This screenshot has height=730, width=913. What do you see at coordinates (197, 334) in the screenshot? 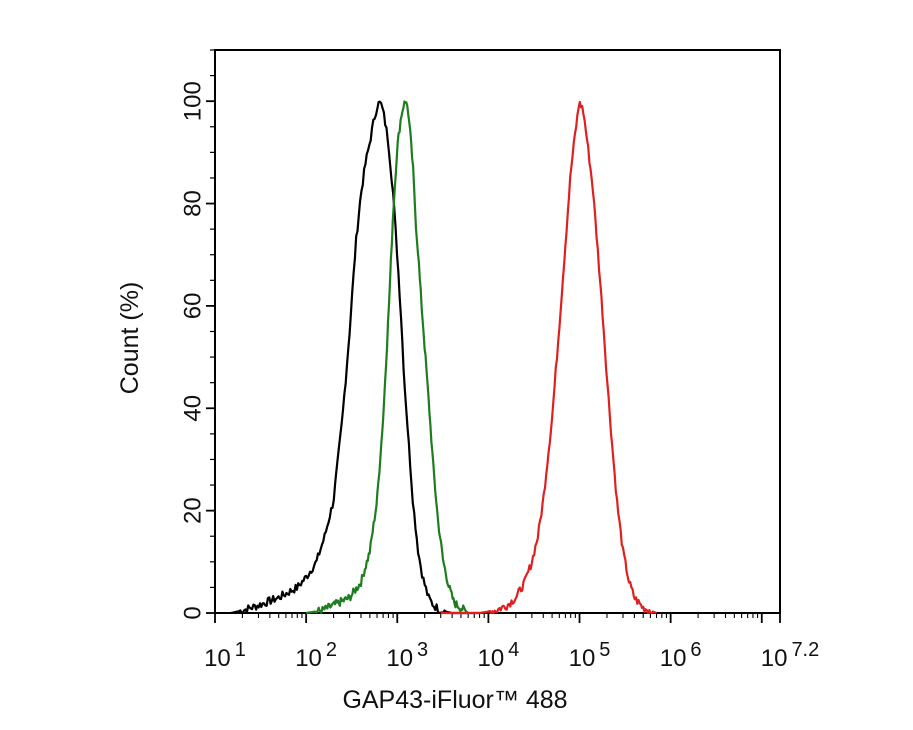
I see `y-axis-ticks: 0 20 40 60 80 100` at bounding box center [197, 334].